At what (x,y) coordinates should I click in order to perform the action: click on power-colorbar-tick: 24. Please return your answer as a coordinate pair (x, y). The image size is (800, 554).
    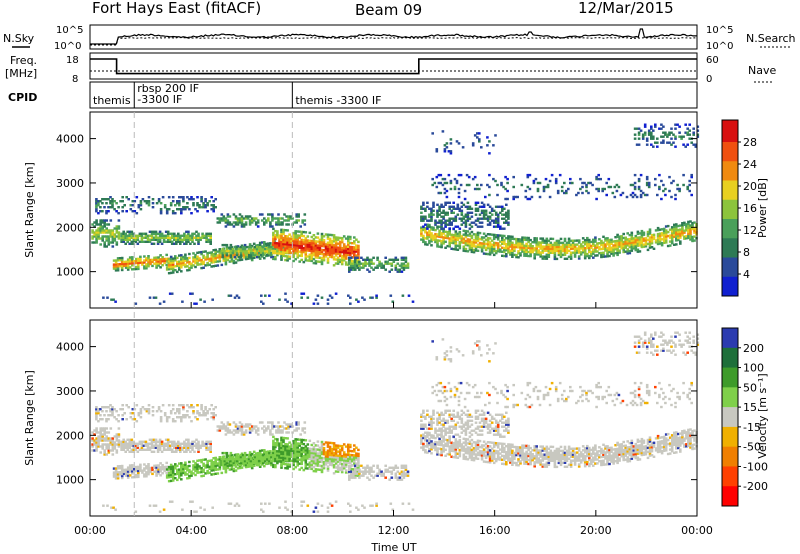
    Looking at the image, I should click on (750, 164).